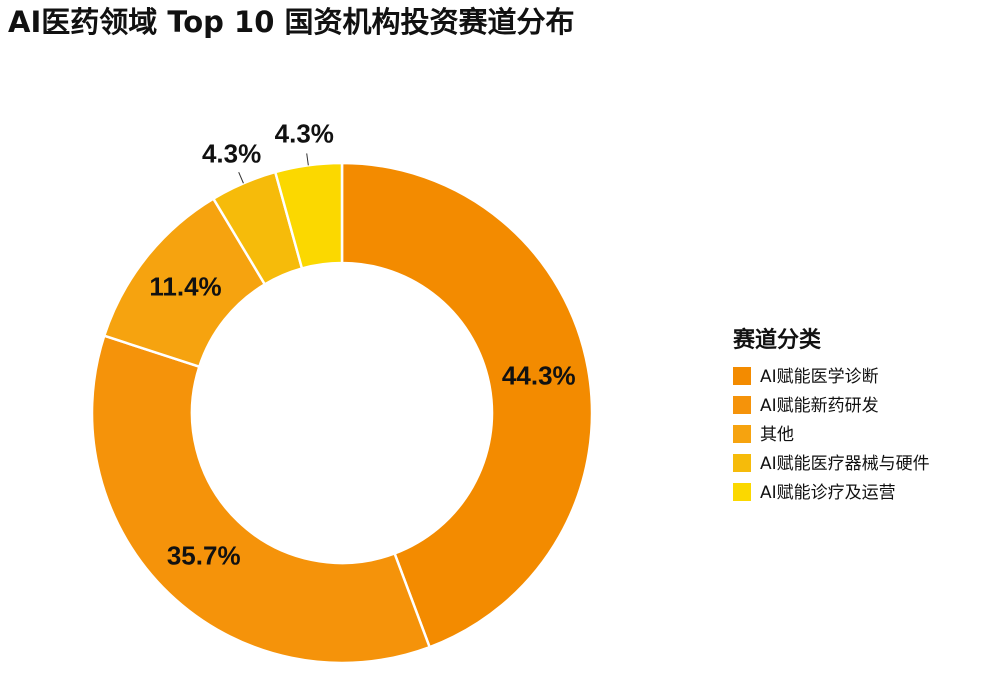  I want to click on legend-label: AI赋能诊疗及运营, so click(828, 493).